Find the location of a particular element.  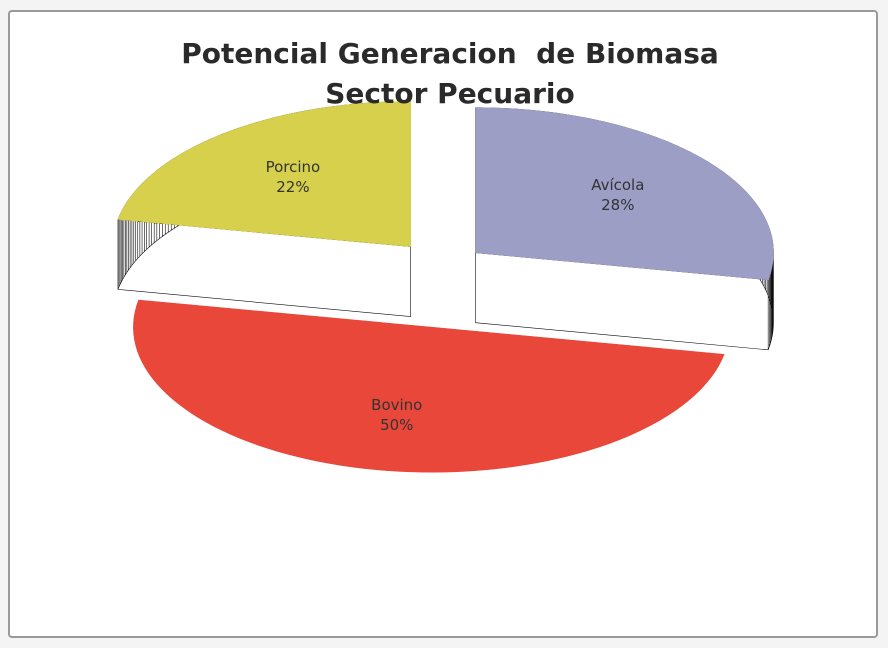

slice-value-label: 22% is located at coordinates (292, 187).